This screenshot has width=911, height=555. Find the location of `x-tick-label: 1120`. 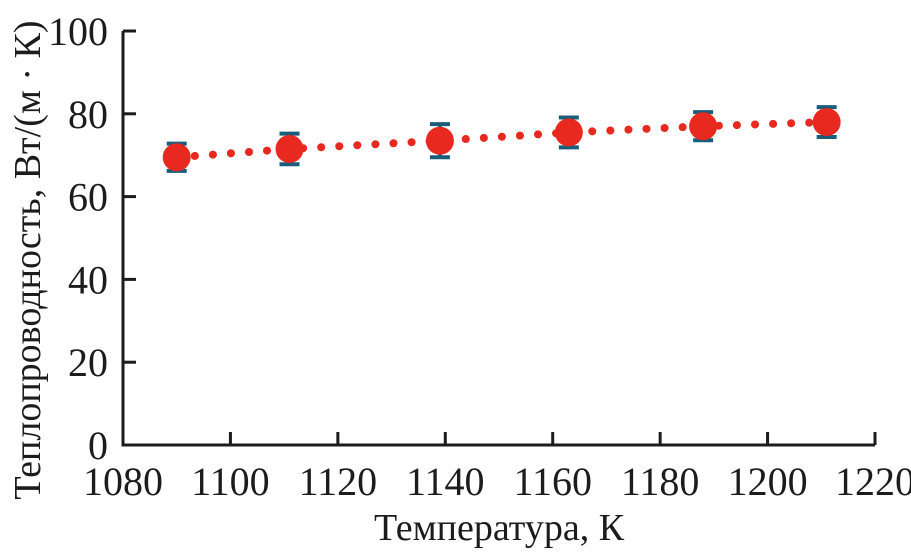

x-tick-label: 1120 is located at coordinates (338, 481).